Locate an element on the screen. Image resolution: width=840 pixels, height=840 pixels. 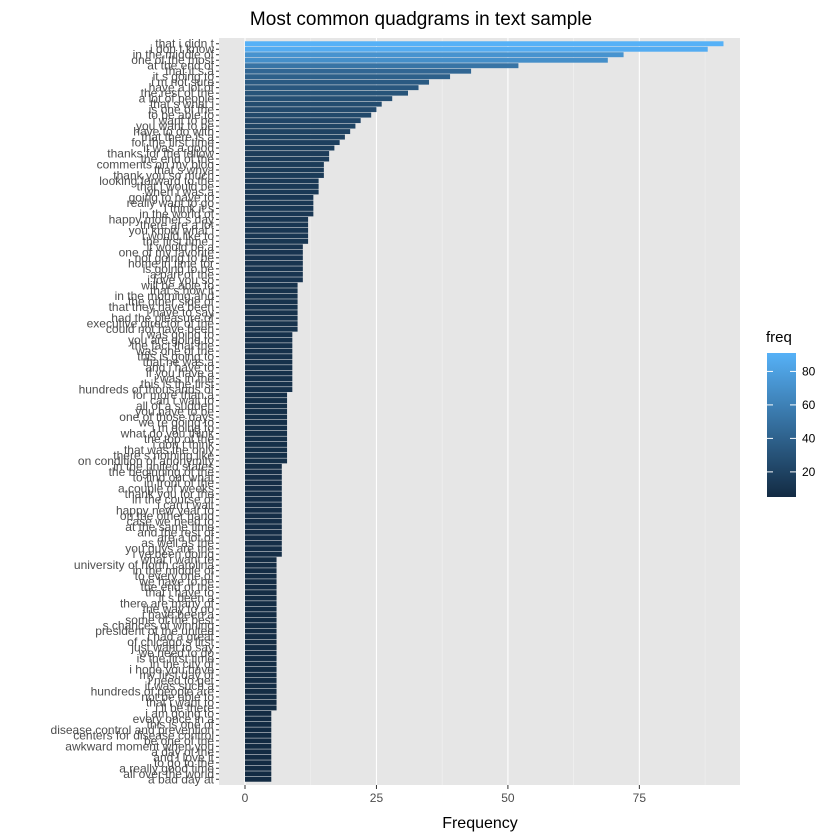
category-label: i don t think is located at coordinates (184, 444).